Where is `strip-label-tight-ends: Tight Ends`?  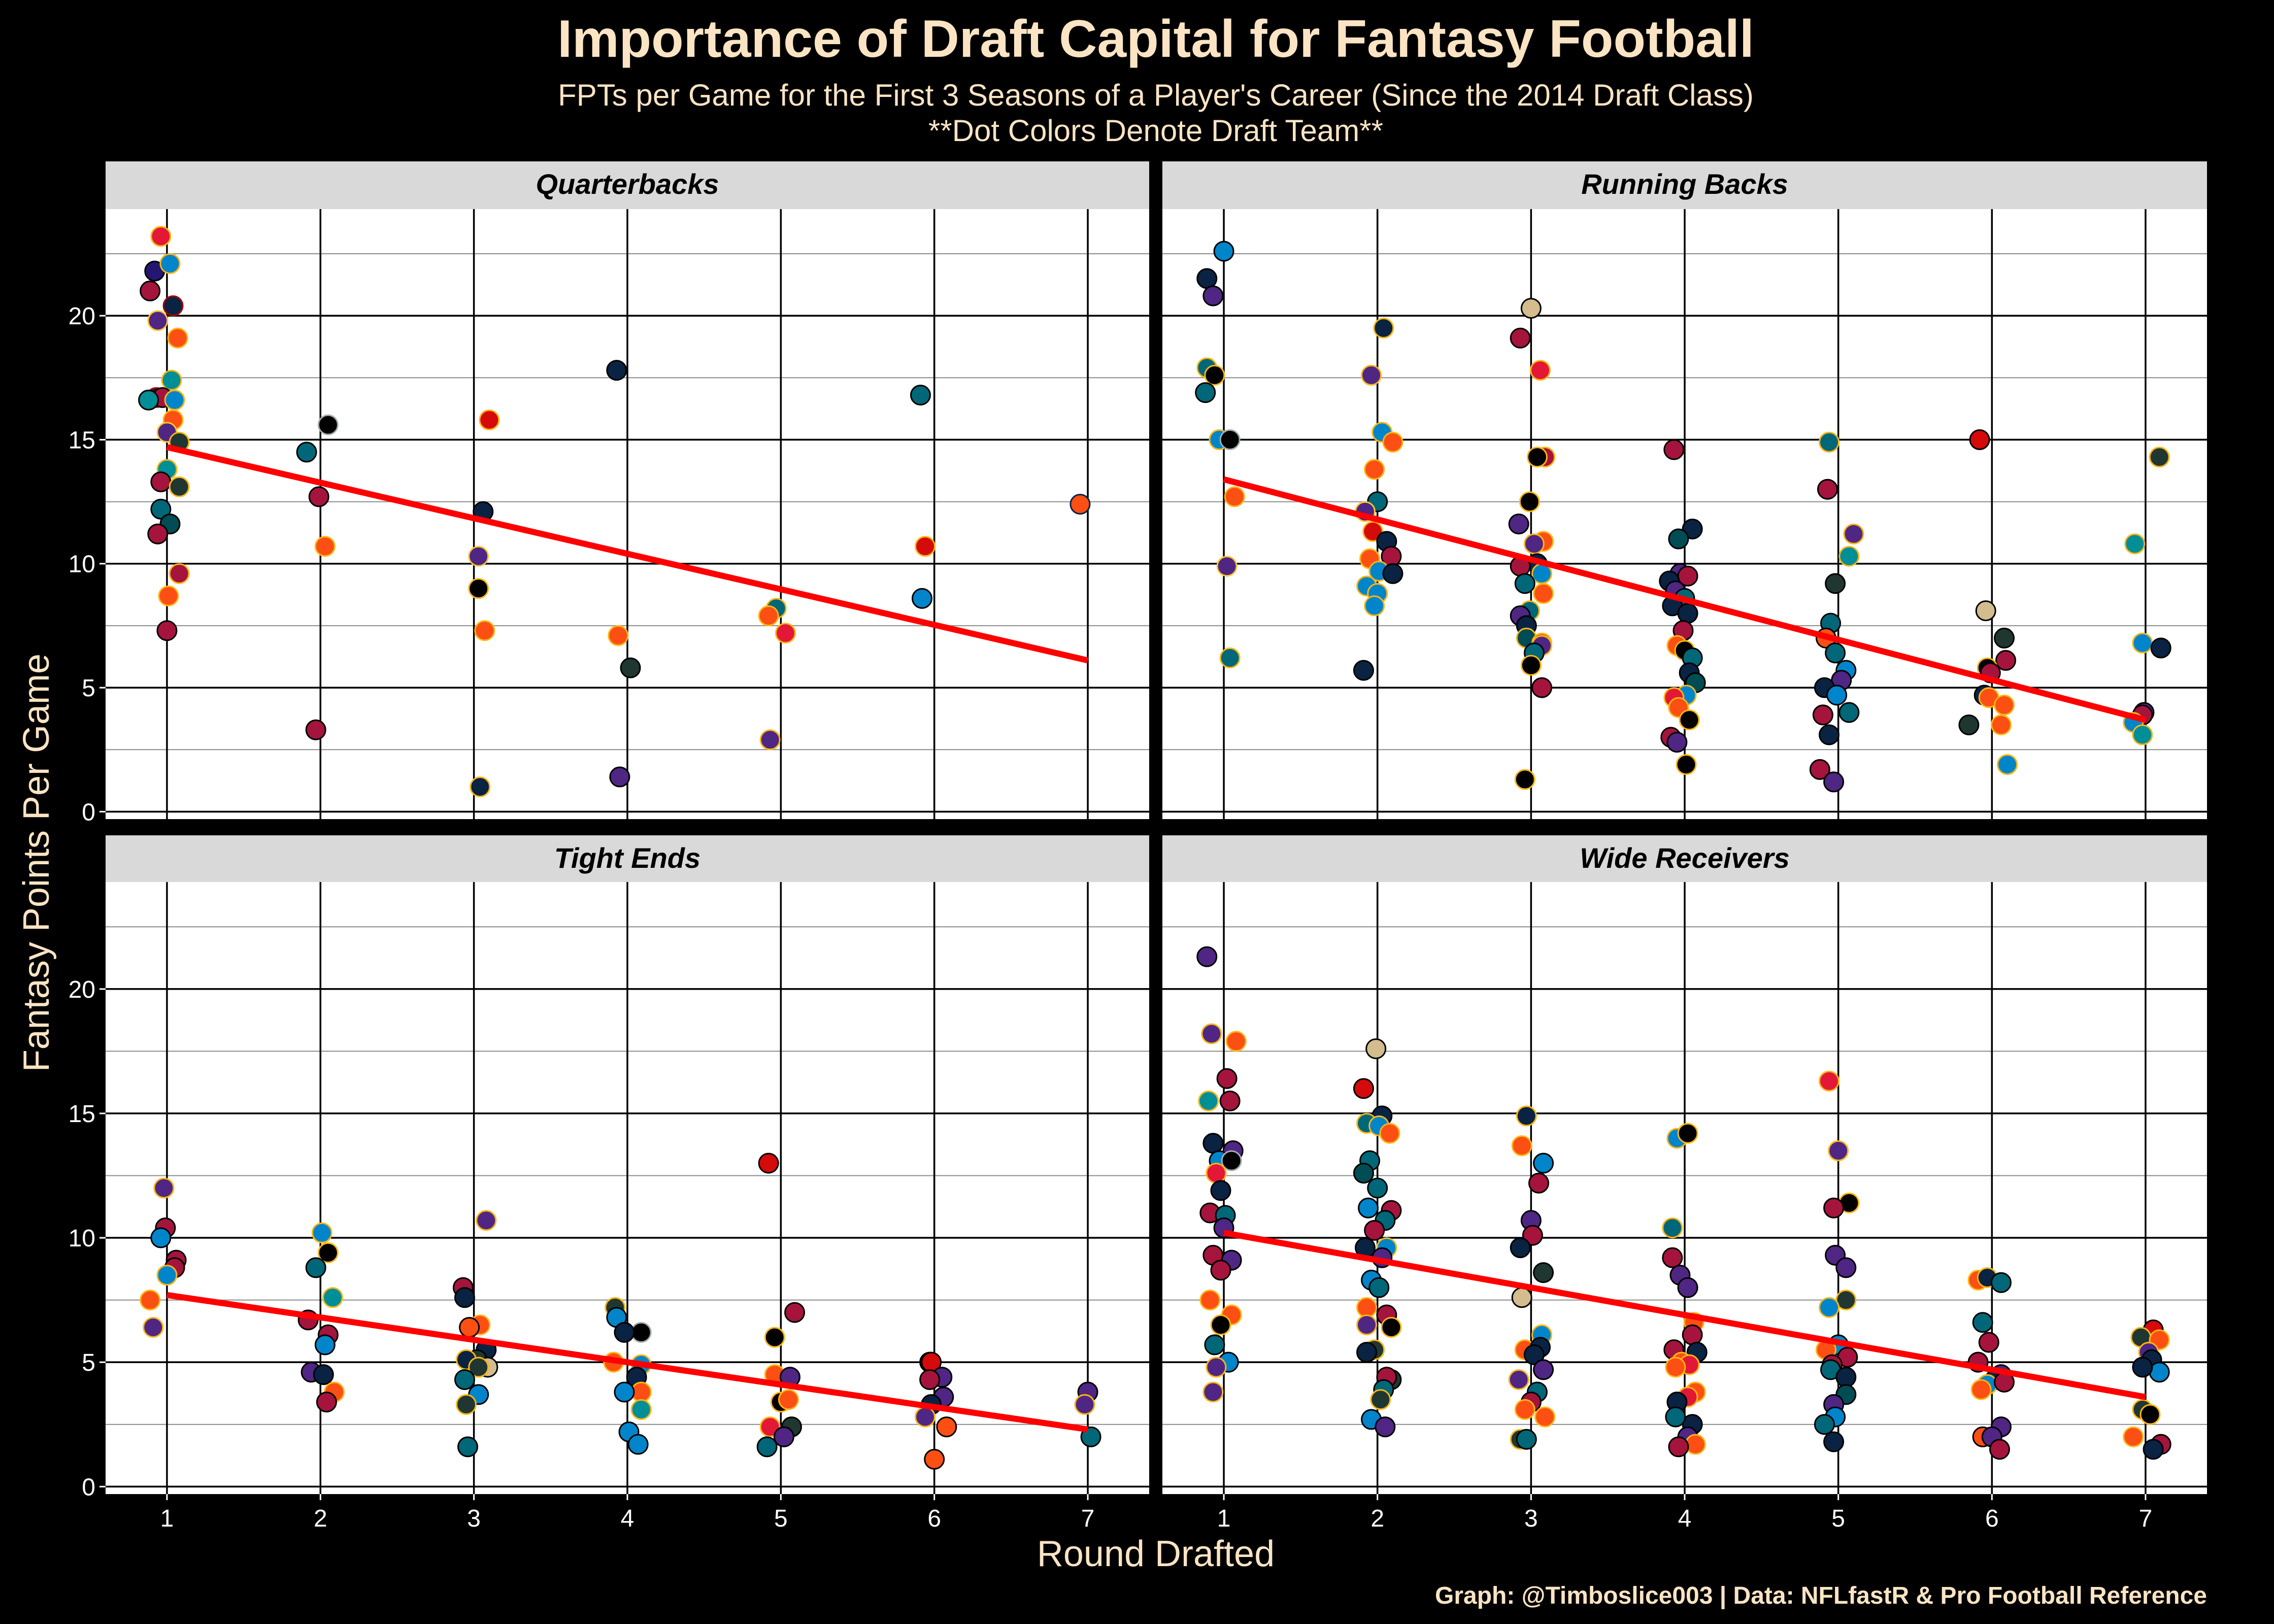
strip-label-tight-ends: Tight Ends is located at coordinates (627, 858).